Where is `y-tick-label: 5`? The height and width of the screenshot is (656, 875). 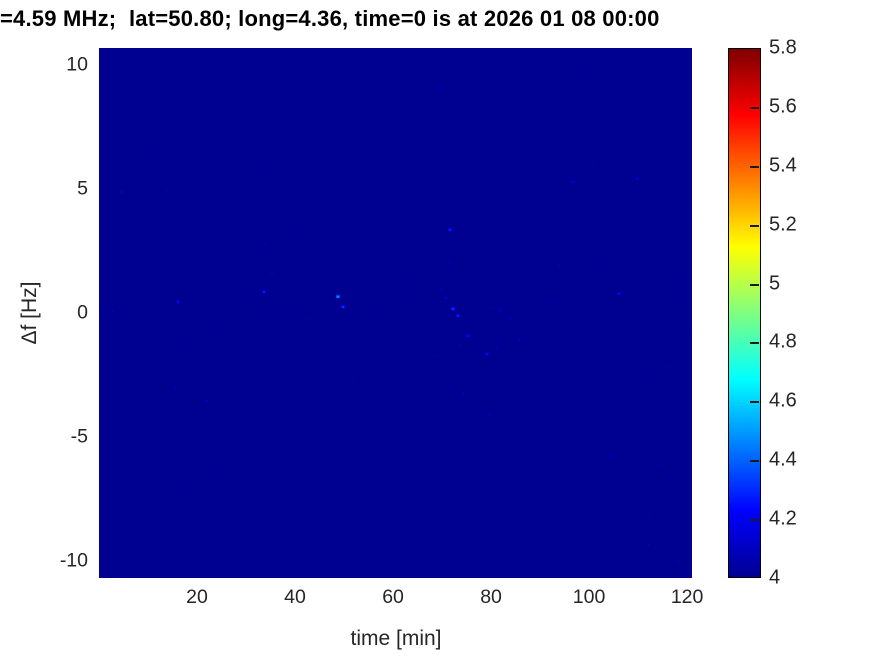
y-tick-label: 5 is located at coordinates (82, 188).